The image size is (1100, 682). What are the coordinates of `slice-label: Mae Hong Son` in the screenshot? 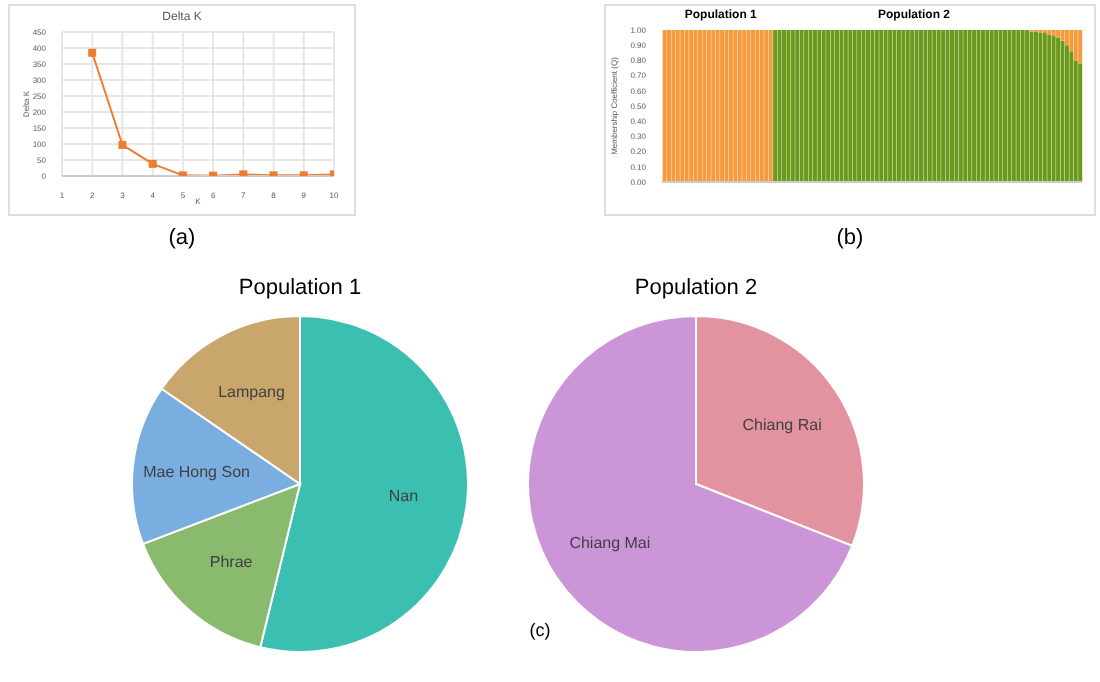 It's located at (196, 471).